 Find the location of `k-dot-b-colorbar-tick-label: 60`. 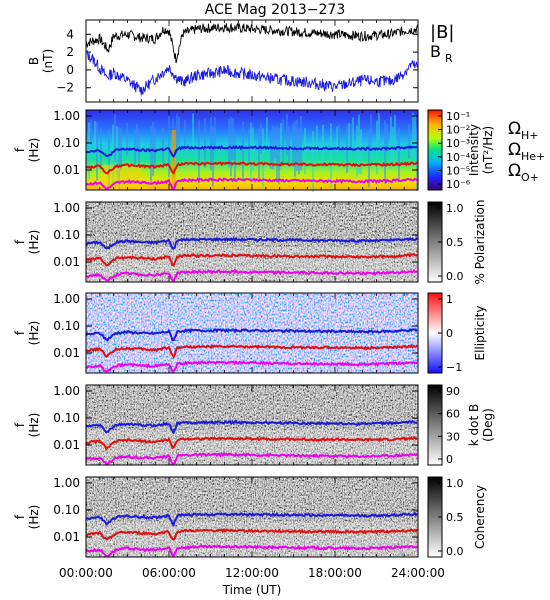

k-dot-b-colorbar-tick-label: 60 is located at coordinates (453, 414).